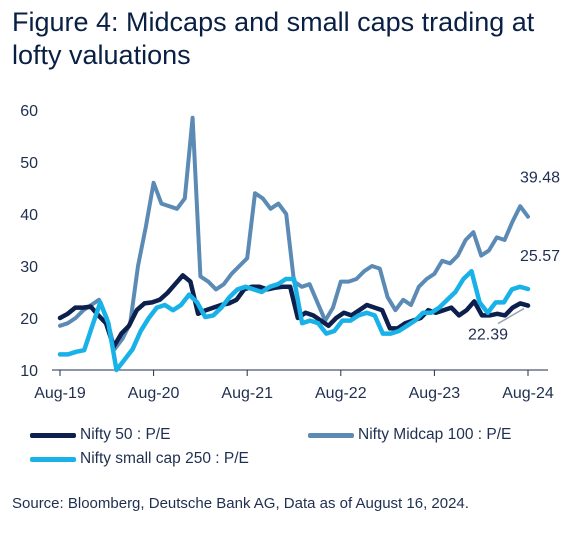 This screenshot has height=545, width=579. I want to click on y-tick-label-3: 40, so click(29, 215).